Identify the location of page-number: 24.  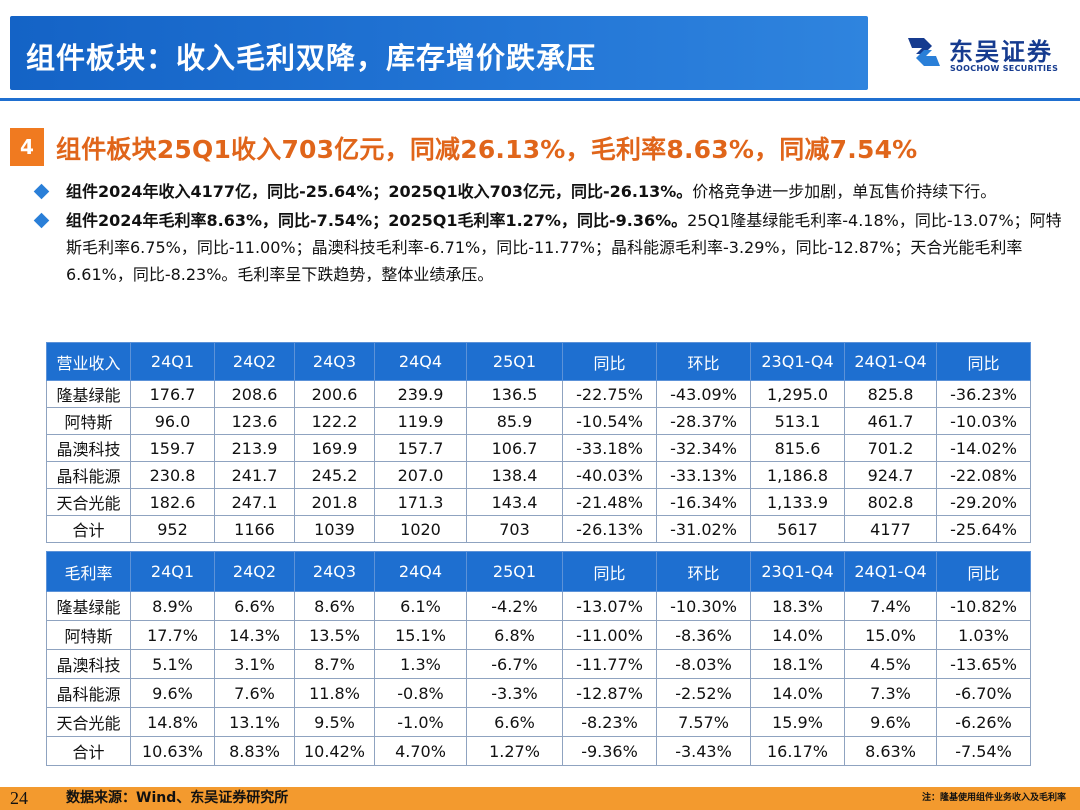
(19, 798).